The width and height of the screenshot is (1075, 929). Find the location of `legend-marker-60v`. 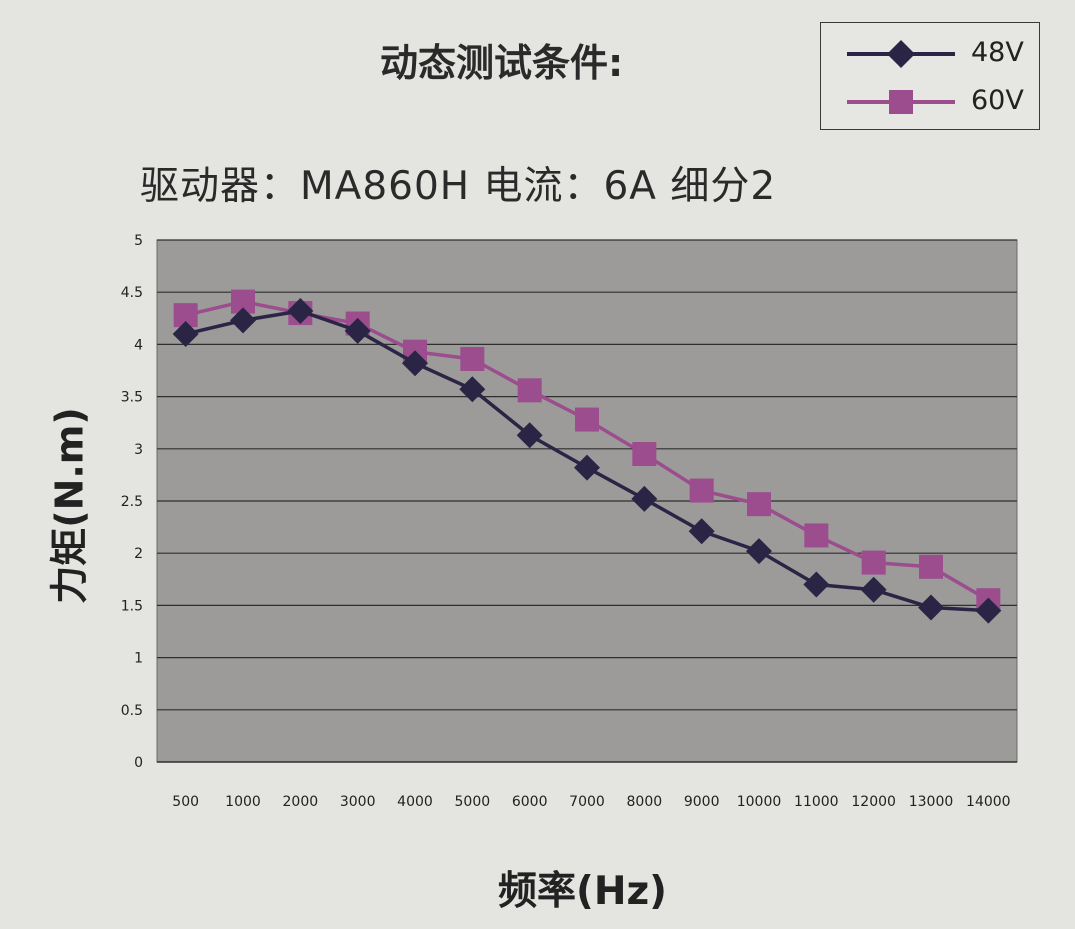

legend-marker-60v is located at coordinates (901, 102).